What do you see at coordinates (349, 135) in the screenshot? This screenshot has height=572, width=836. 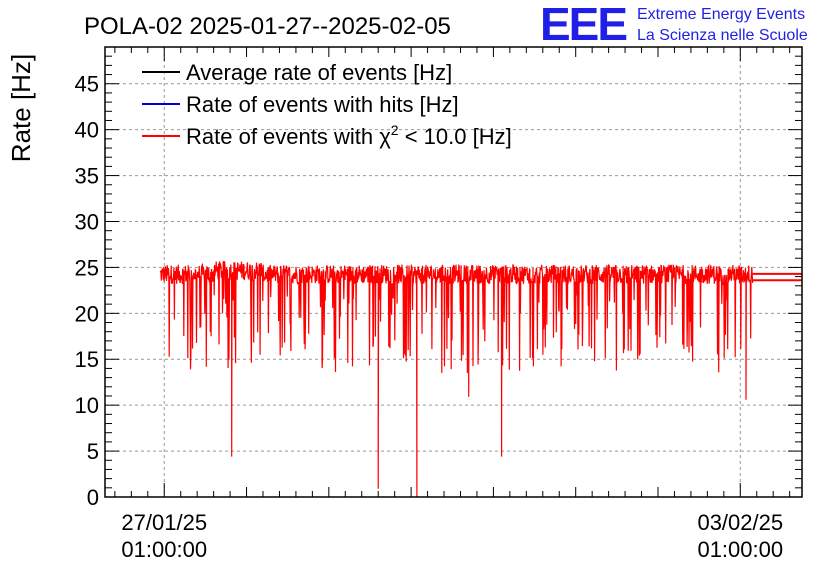 I see `legend-label: Rate of events with χ2 < 10.0 [Hz]` at bounding box center [349, 135].